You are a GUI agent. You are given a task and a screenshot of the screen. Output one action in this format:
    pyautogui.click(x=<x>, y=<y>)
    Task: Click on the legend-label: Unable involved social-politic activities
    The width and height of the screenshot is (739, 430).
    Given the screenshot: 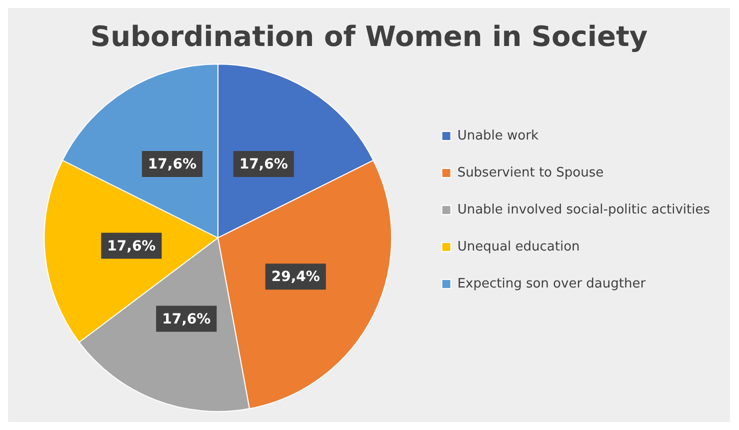 What is the action you would take?
    pyautogui.click(x=583, y=210)
    